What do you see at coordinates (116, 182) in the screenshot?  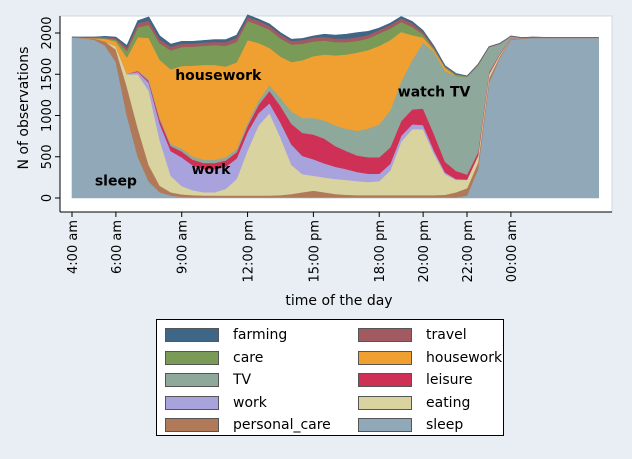 I see `annotation-sleep: sleep` at bounding box center [116, 182].